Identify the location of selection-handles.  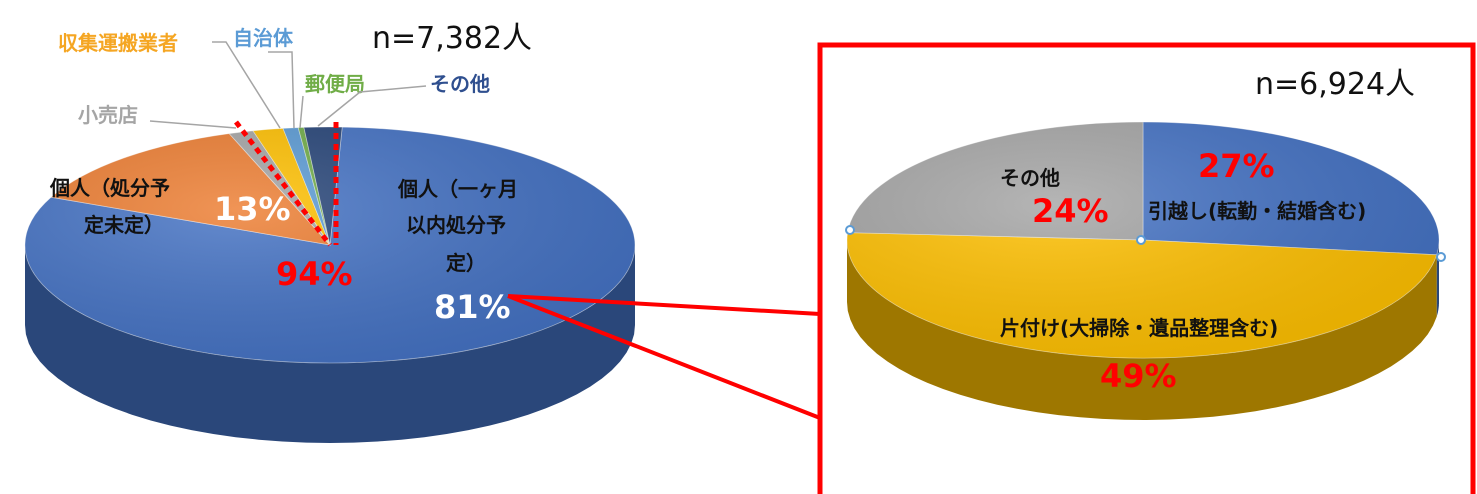
(1145, 243).